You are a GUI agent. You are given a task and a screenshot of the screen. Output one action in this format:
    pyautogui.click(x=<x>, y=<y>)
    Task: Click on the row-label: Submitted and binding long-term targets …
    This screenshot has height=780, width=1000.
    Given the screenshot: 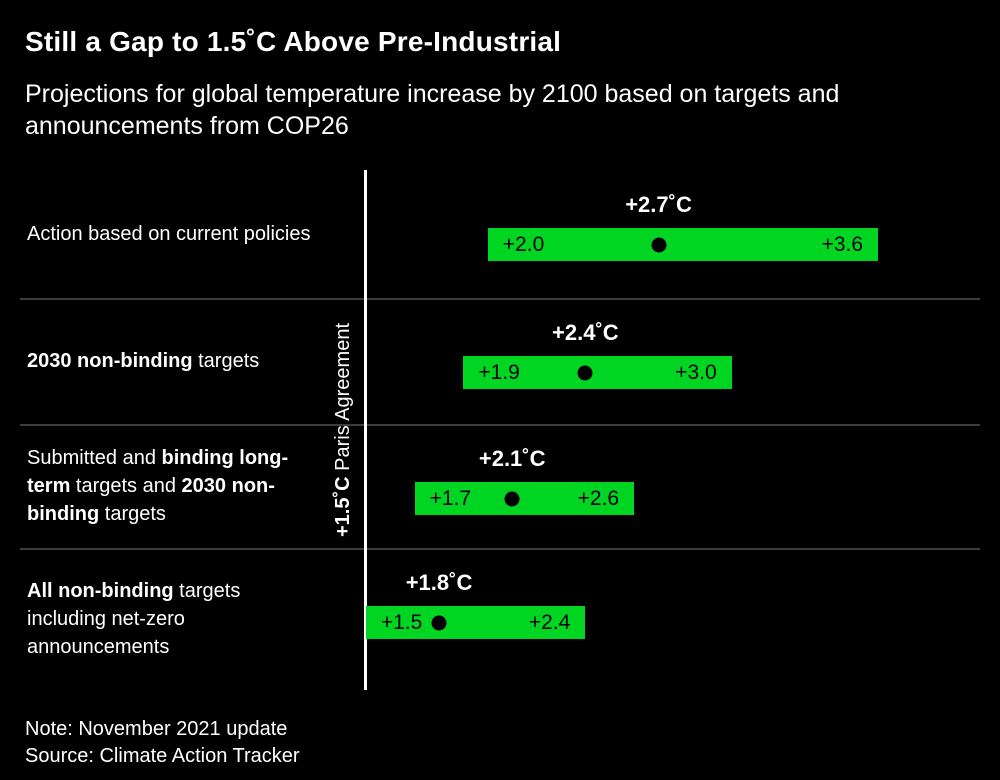 What is the action you would take?
    pyautogui.click(x=169, y=486)
    